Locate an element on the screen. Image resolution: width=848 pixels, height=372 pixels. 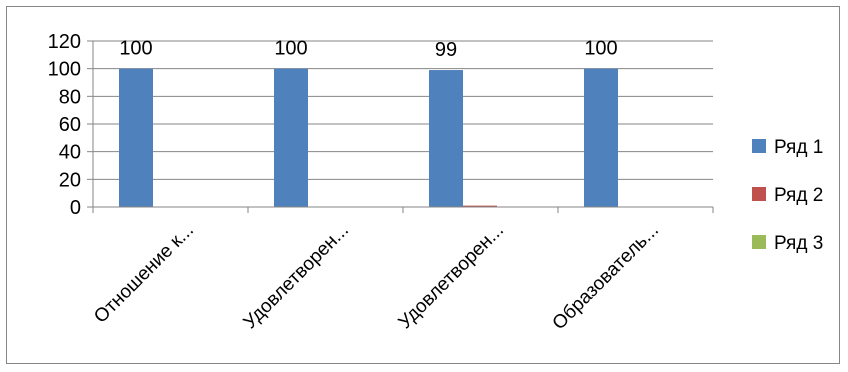
y-tick-label: 40 is located at coordinates (70, 153).